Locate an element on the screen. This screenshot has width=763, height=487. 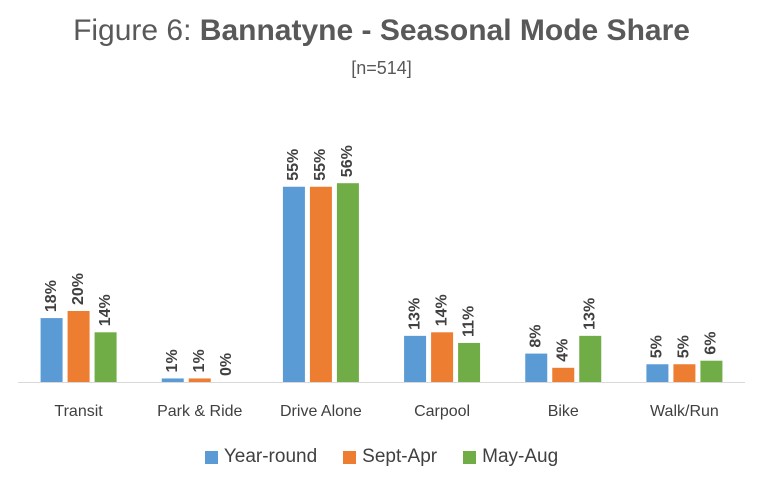
data-label-sept-apr-4: 4% is located at coordinates (562, 350).